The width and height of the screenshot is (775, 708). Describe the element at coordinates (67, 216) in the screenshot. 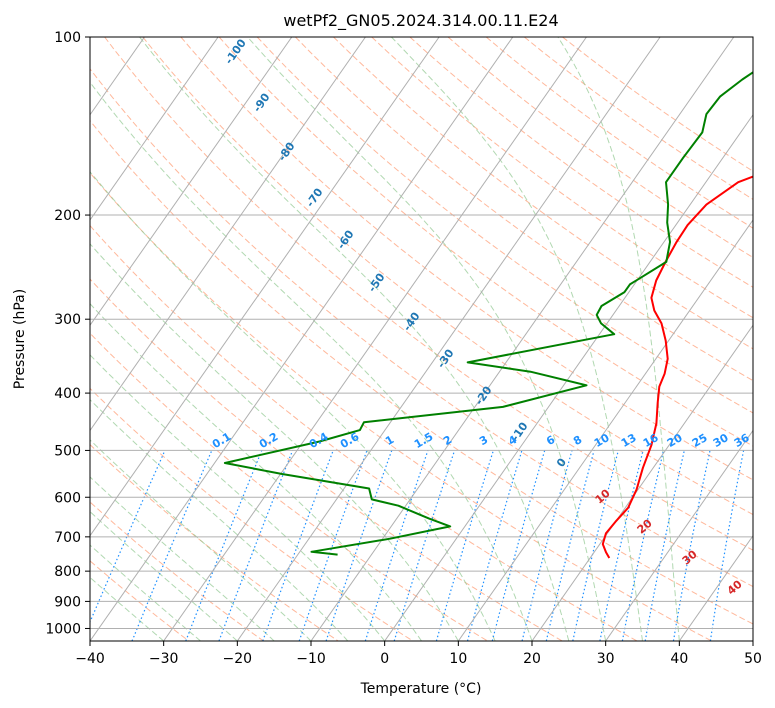

I see `y-tick-label: 200` at that location.